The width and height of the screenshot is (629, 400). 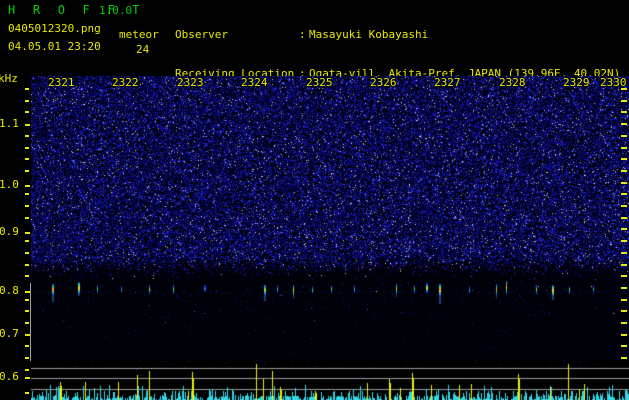 I want to click on metadata-value: Masayuki Kobayashi, so click(x=369, y=34).